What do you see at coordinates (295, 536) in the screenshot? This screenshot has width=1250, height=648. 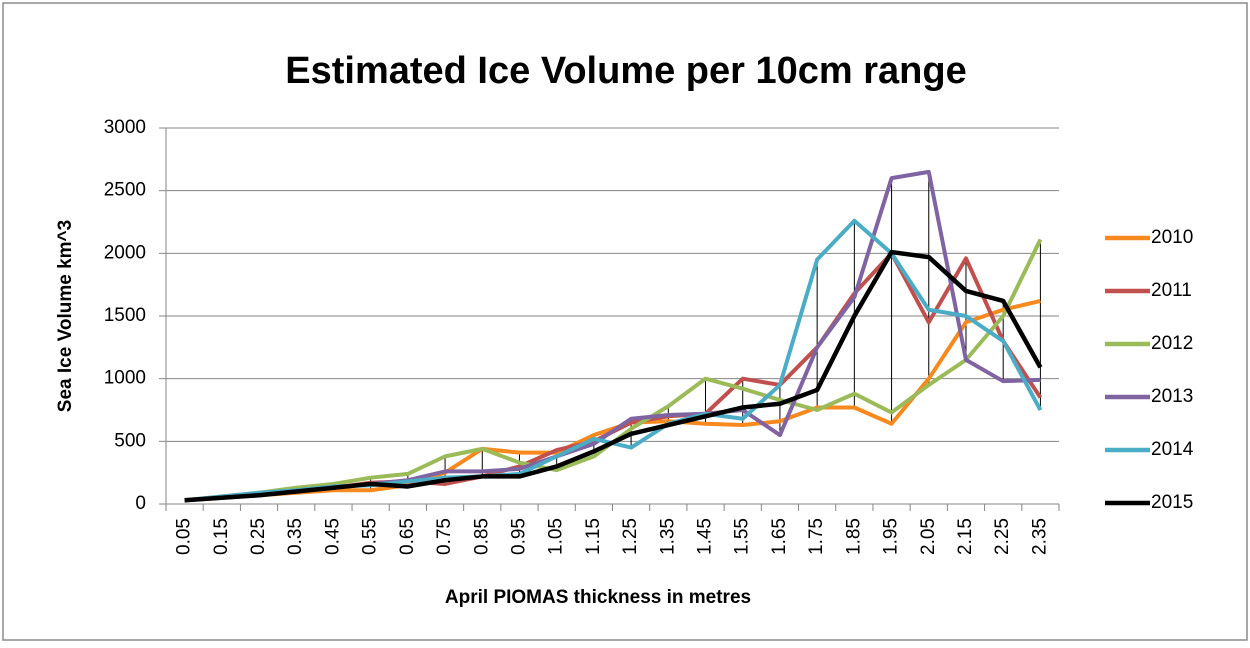 I see `x-tick-label: 0.35` at bounding box center [295, 536].